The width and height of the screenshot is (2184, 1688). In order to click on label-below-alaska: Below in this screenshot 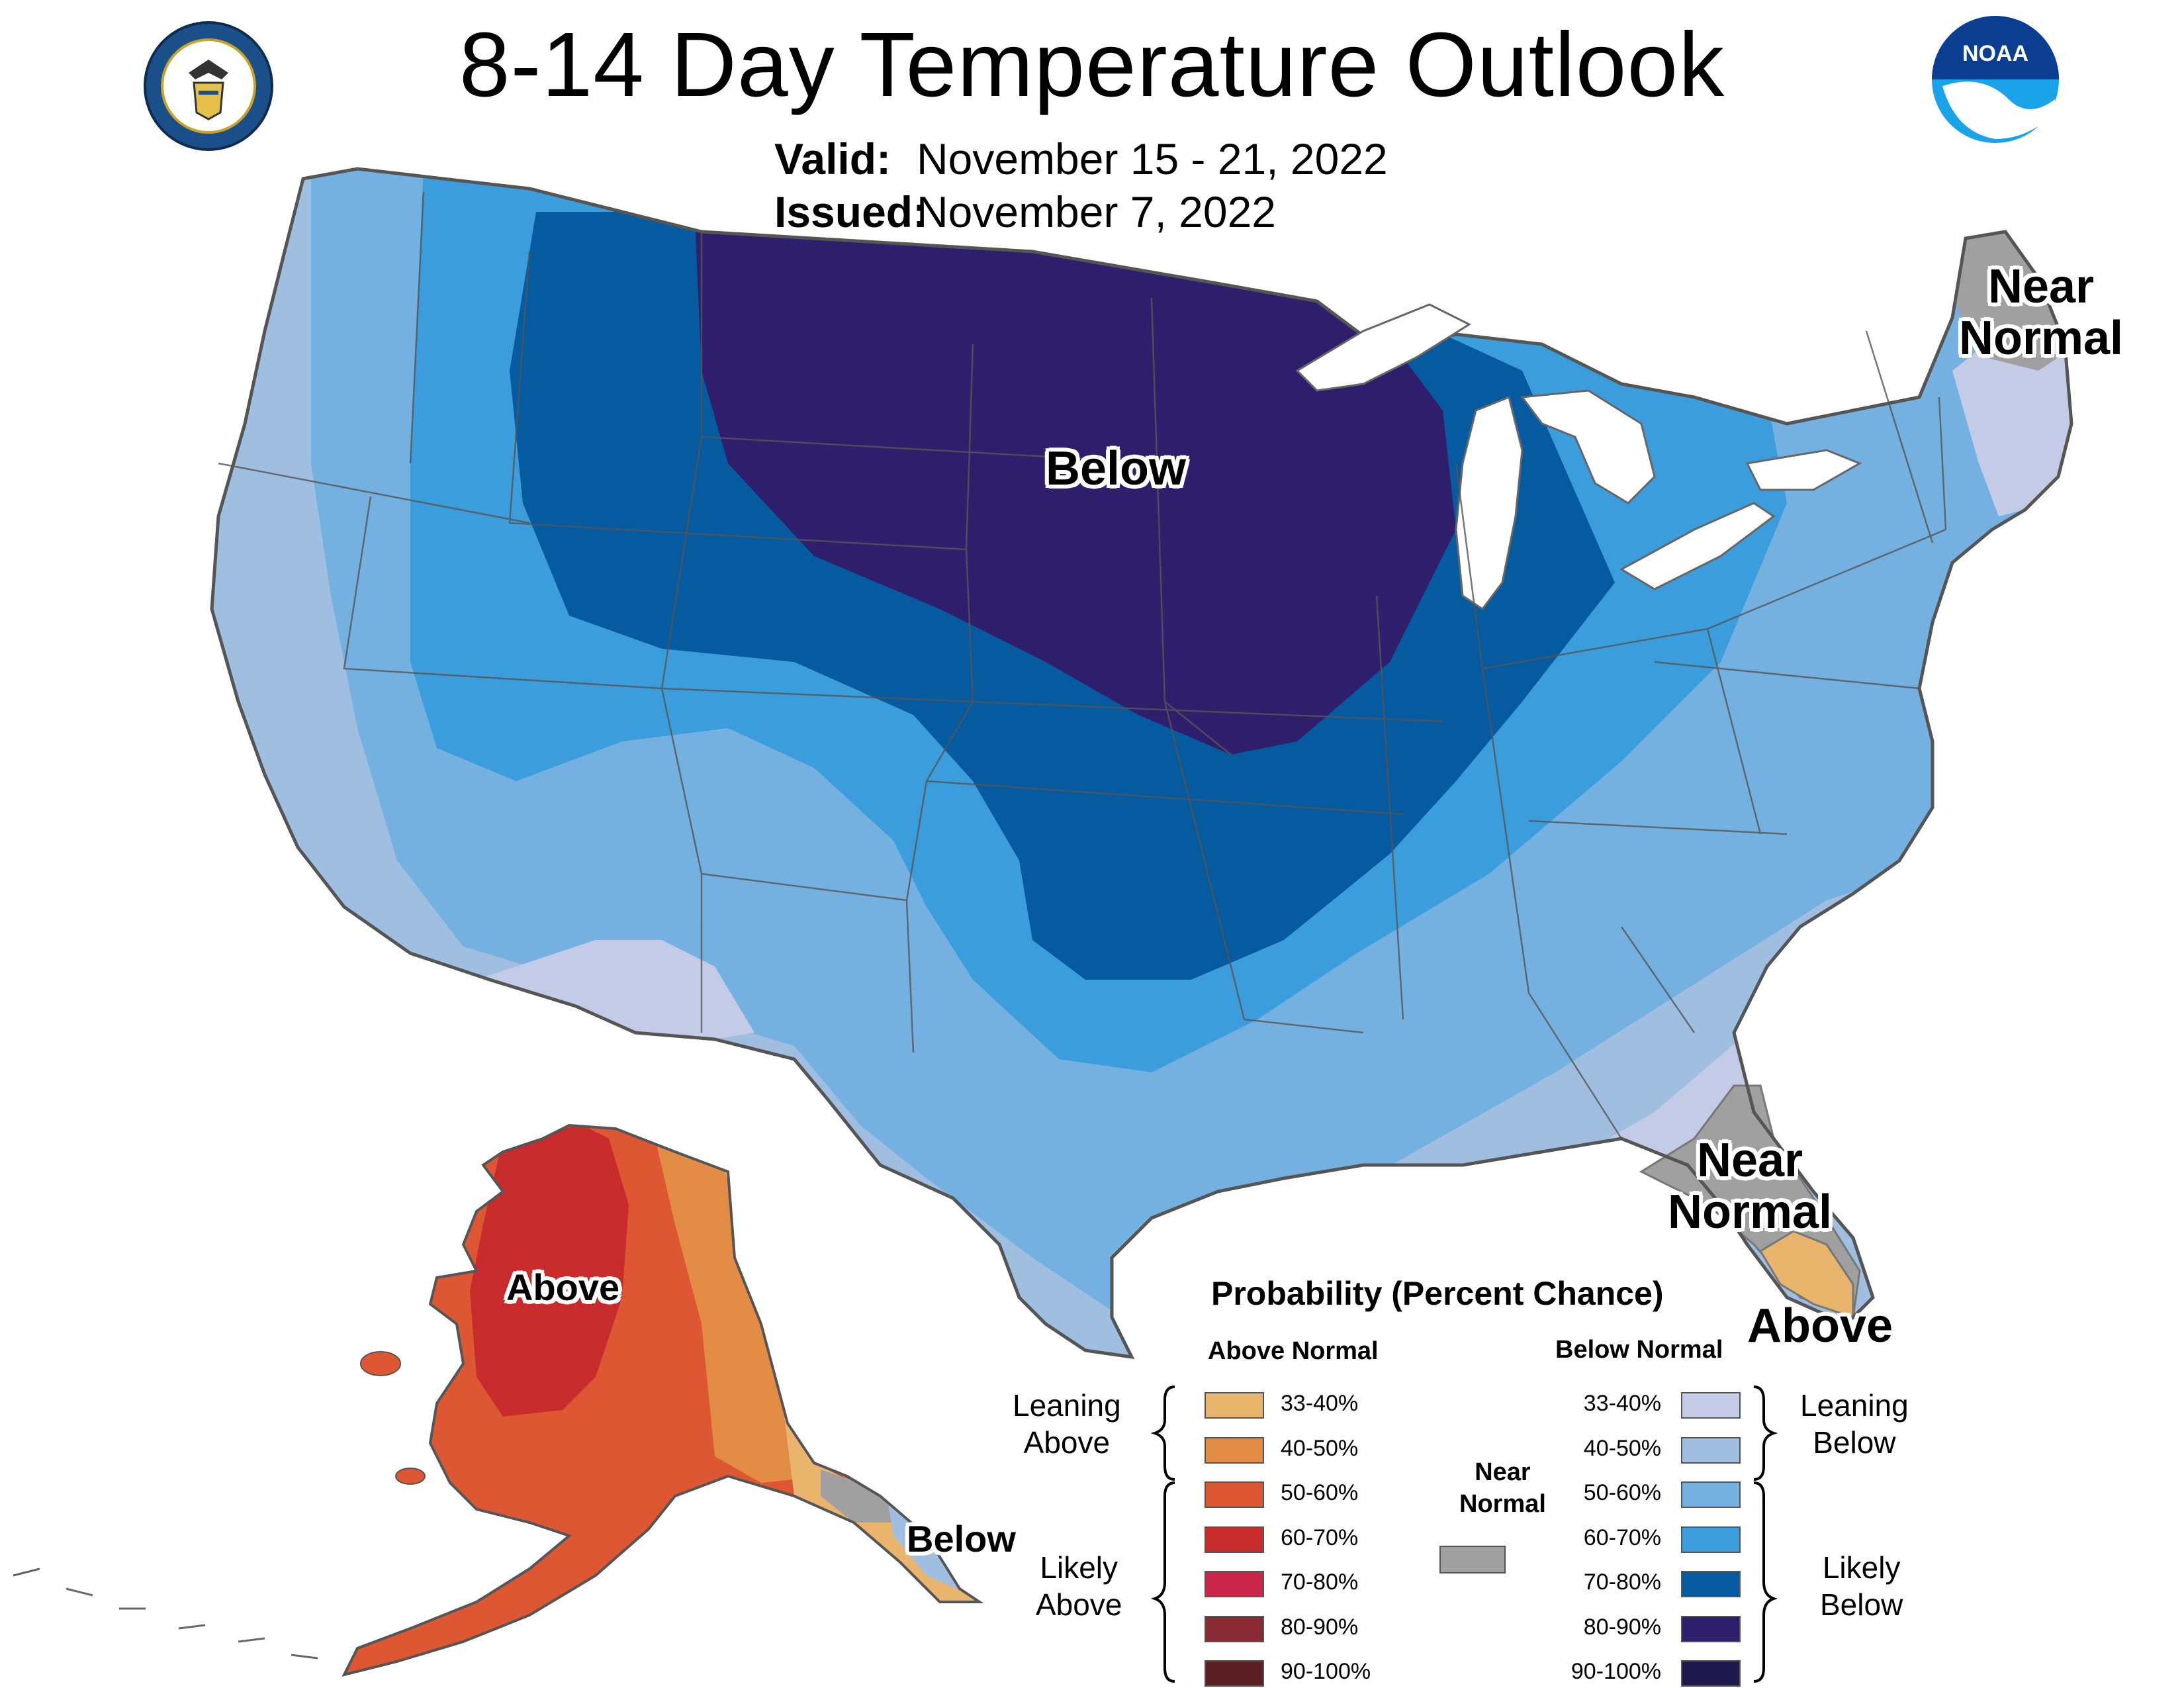, I will do `click(961, 1539)`.